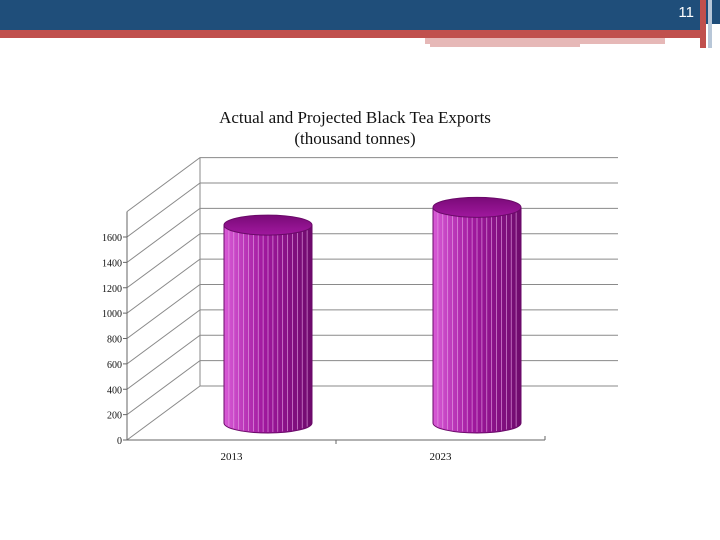 The image size is (720, 540). What do you see at coordinates (112, 263) in the screenshot?
I see `y-tick-label: 1400` at bounding box center [112, 263].